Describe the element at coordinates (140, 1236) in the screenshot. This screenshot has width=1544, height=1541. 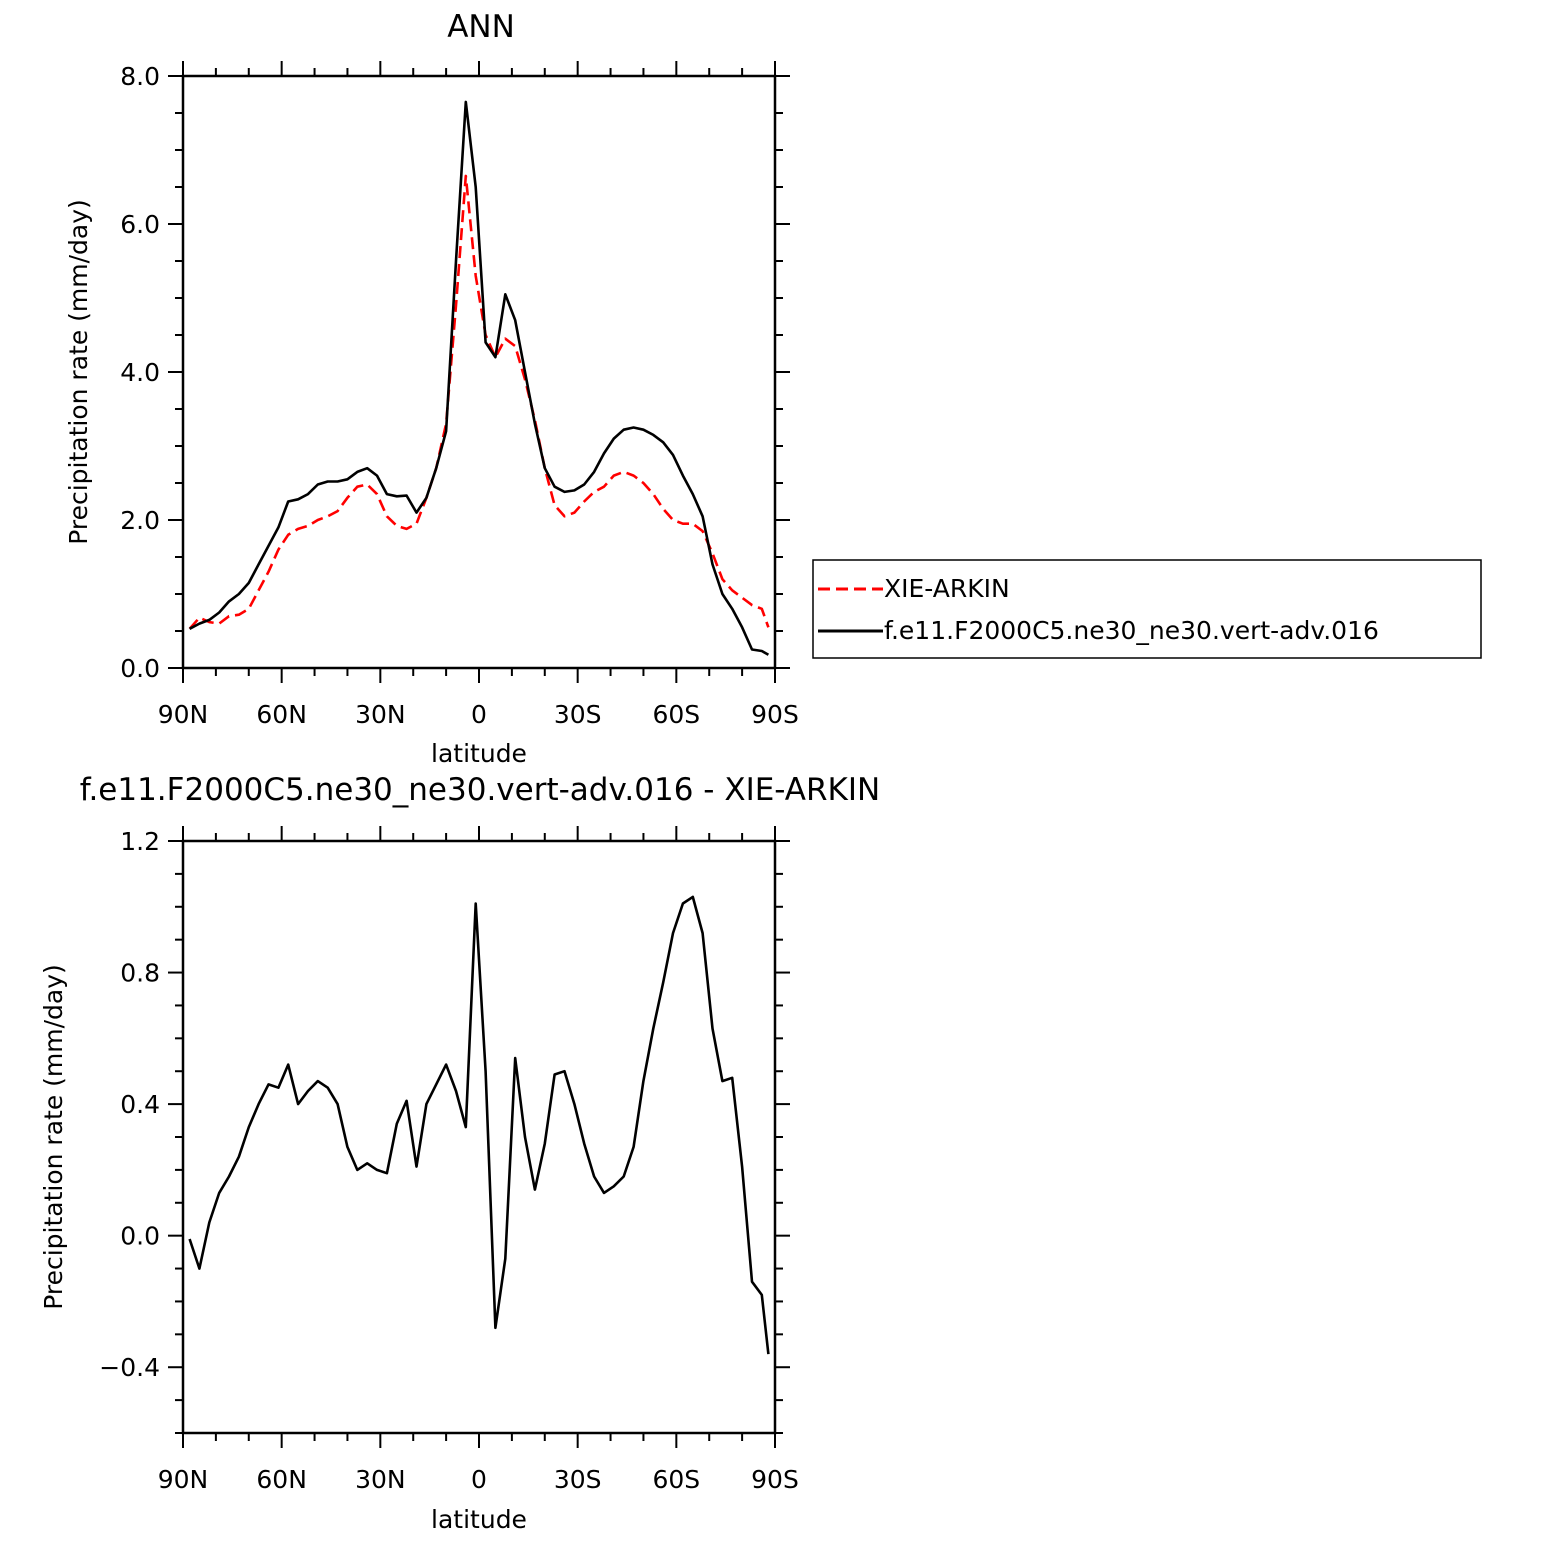
I see `bottom-y-tick-label: 0.0` at that location.